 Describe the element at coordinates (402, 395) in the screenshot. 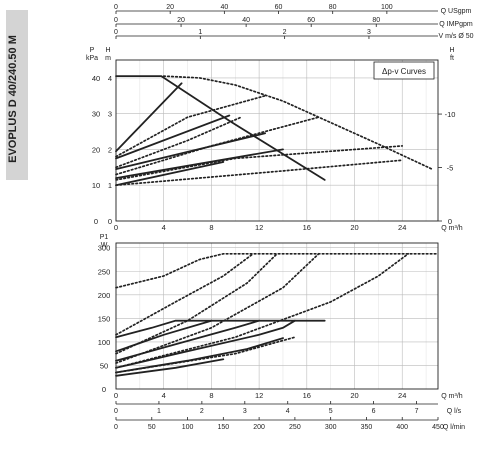

I see `power-xtick-label: 24` at that location.